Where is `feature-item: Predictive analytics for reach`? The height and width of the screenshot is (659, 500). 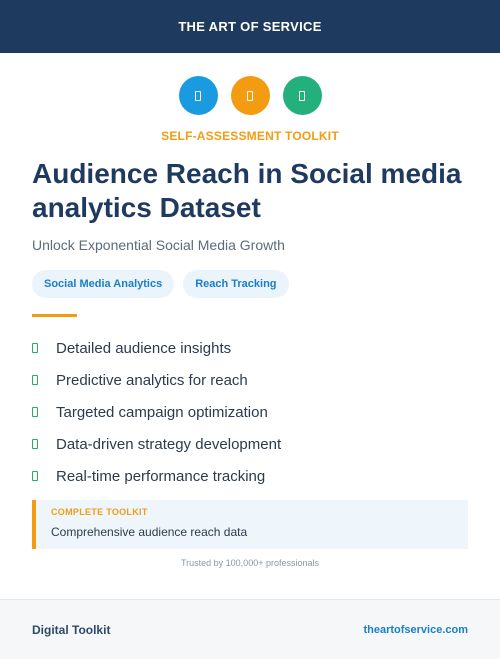 feature-item: Predictive analytics for reach is located at coordinates (156, 380).